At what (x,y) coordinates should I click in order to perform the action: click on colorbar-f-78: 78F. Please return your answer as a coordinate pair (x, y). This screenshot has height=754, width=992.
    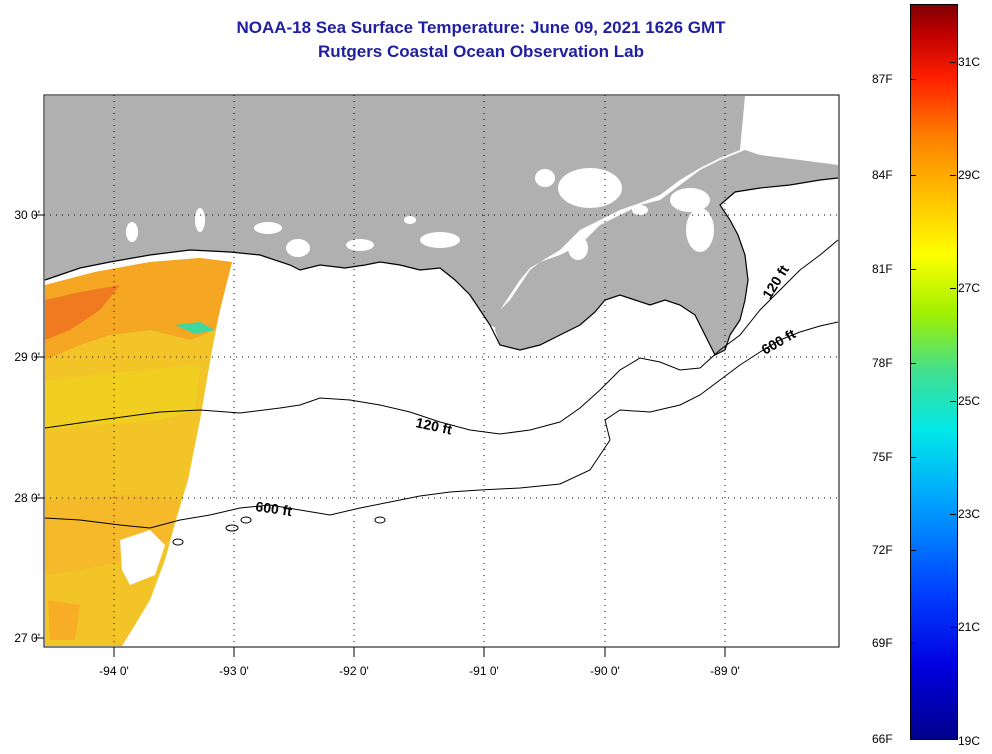
    Looking at the image, I should click on (882, 363).